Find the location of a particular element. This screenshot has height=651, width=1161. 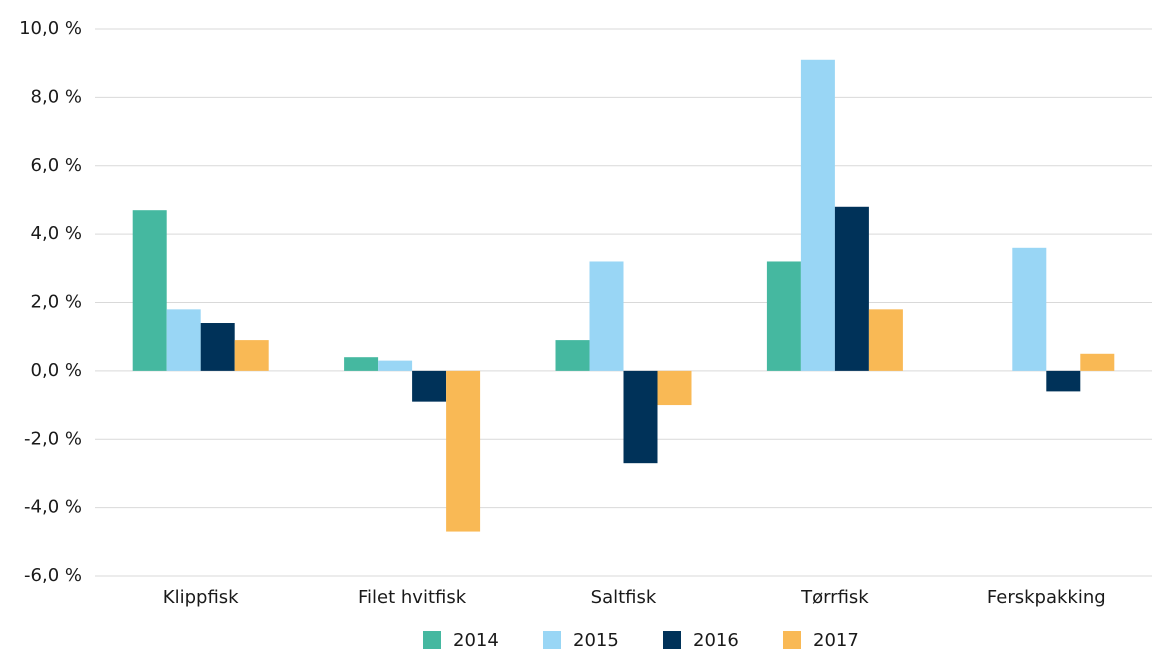

x-tick-label: Klippfisk is located at coordinates (201, 597).